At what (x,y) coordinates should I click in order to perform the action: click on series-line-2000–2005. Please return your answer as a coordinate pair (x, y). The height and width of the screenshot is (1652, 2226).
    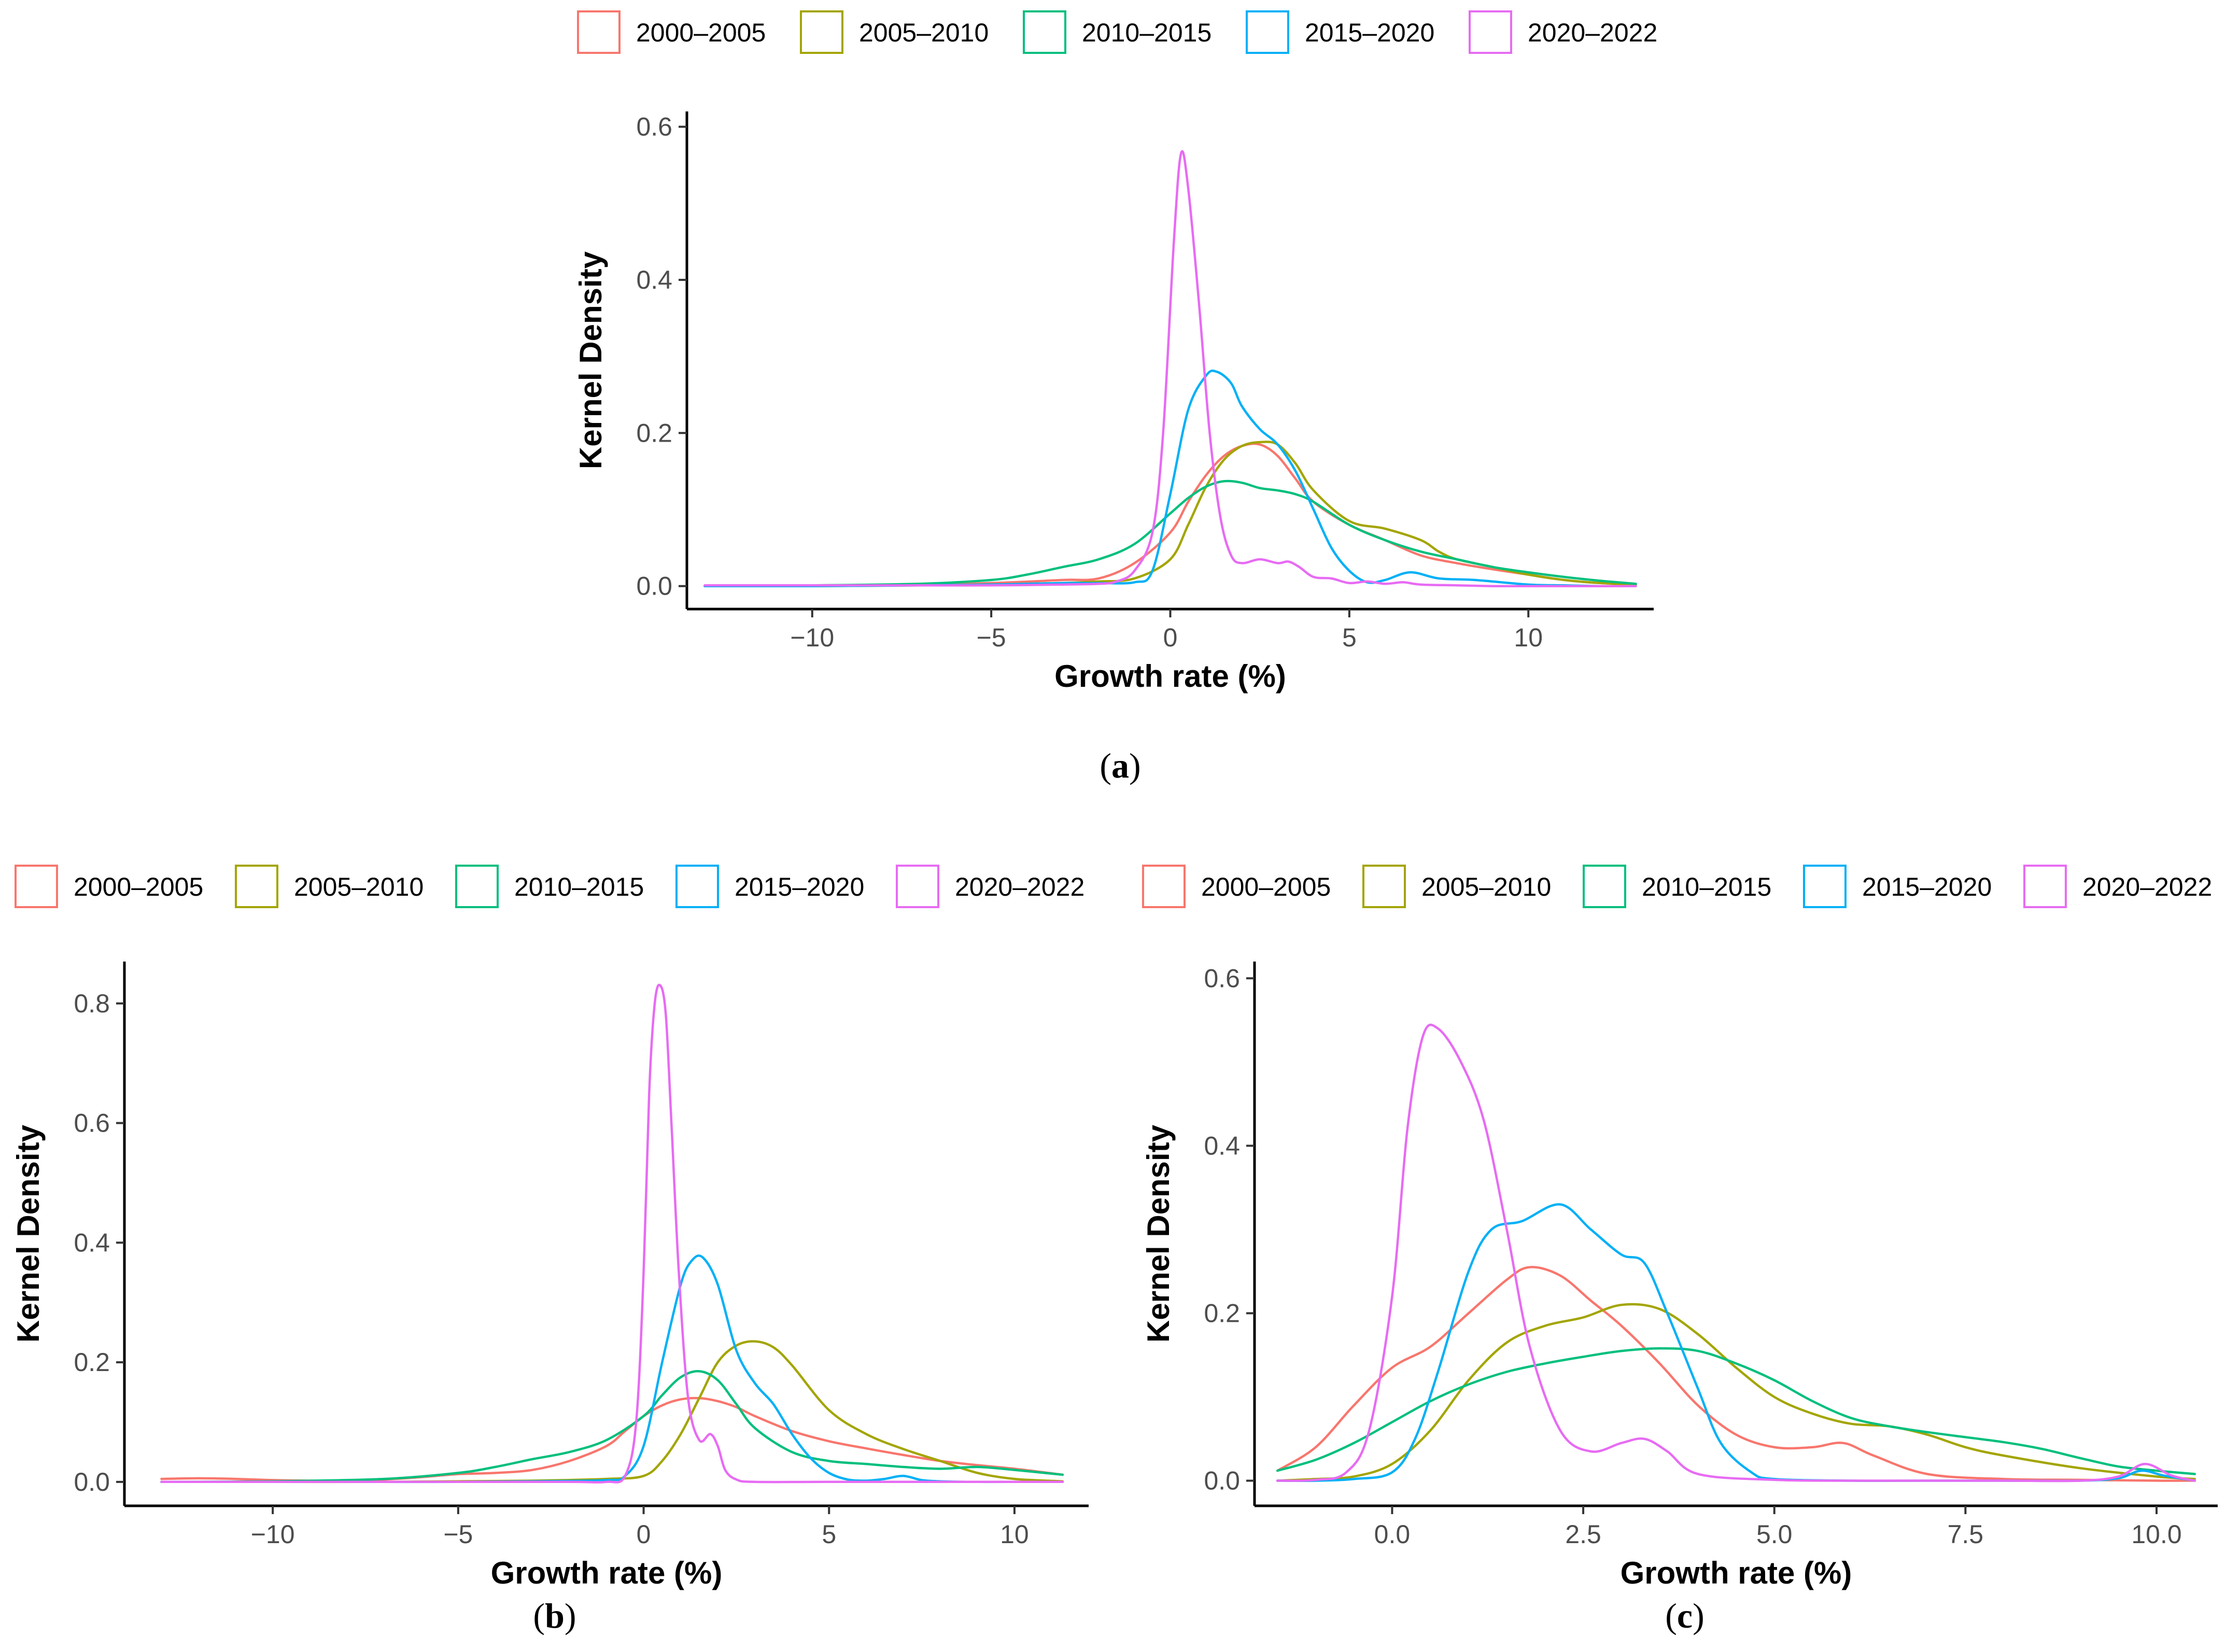
    Looking at the image, I should click on (1736, 1374).